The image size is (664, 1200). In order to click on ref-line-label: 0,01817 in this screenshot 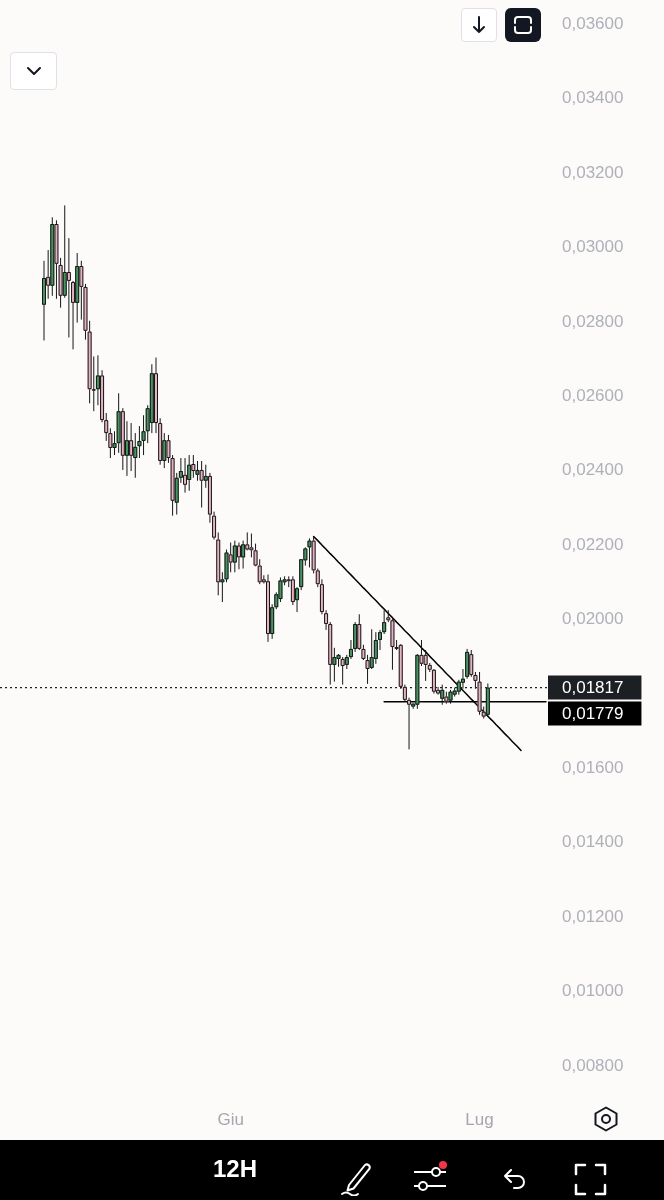, I will do `click(593, 688)`.